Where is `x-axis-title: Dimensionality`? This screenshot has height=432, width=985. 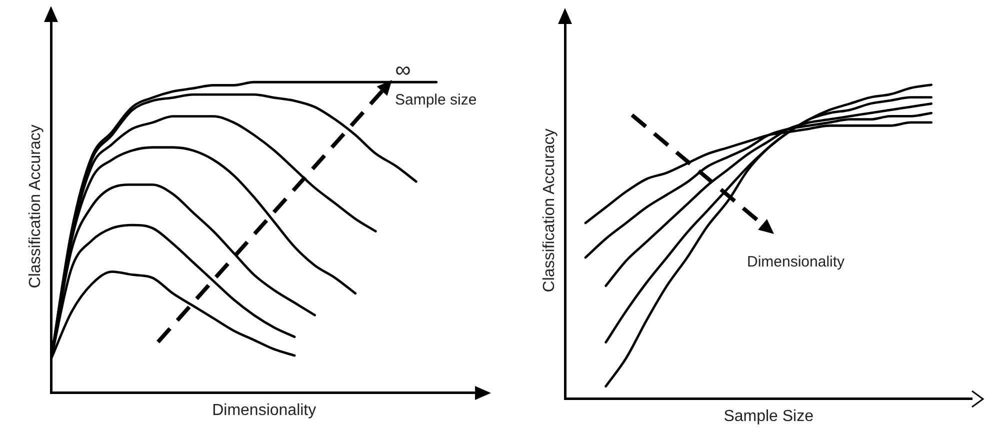
x-axis-title: Dimensionality is located at coordinates (264, 410).